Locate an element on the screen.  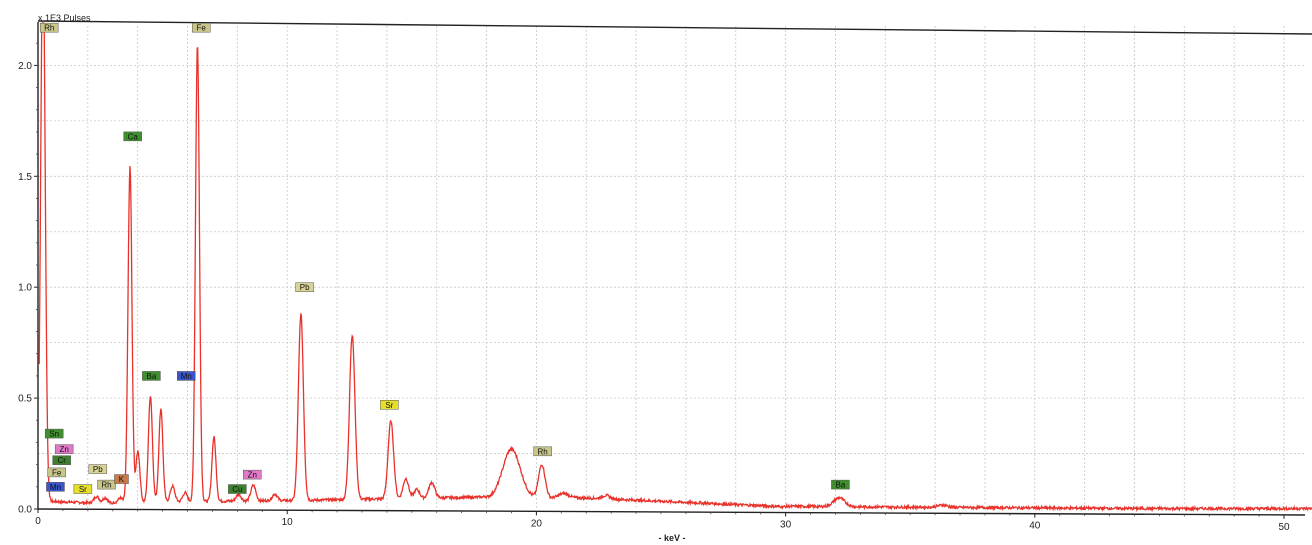
x-tick-label: 20 is located at coordinates (537, 523).